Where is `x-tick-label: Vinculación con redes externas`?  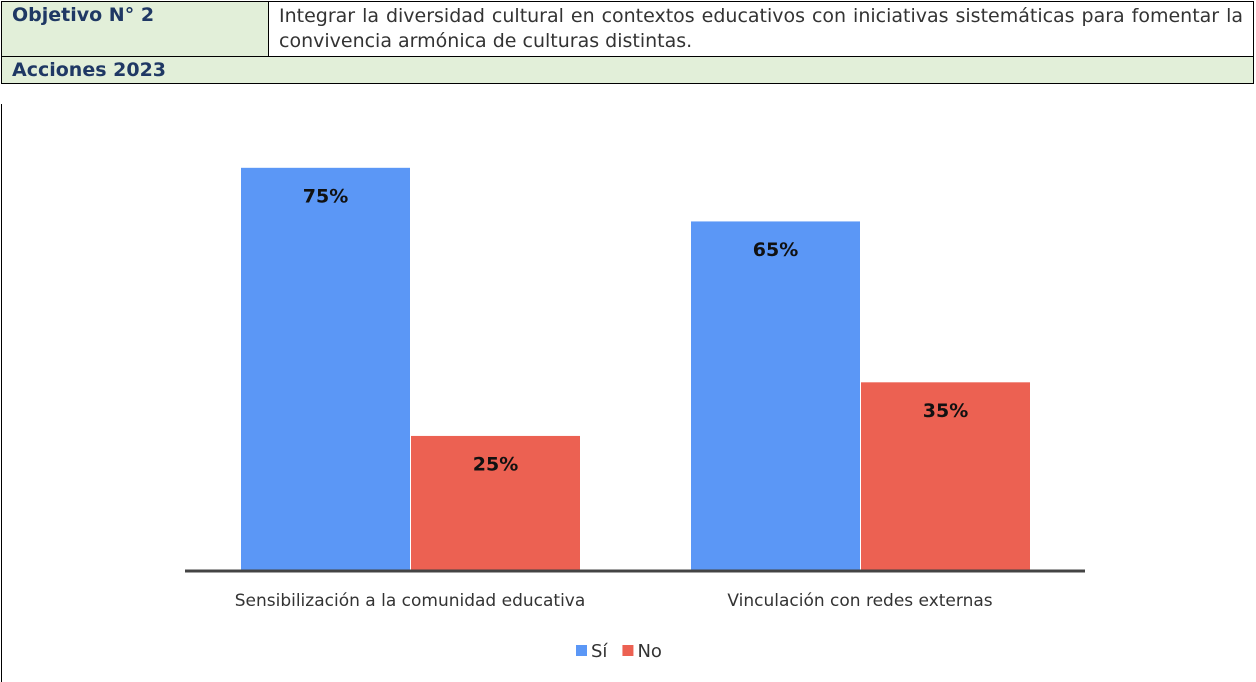
x-tick-label: Vinculación con redes externas is located at coordinates (859, 601).